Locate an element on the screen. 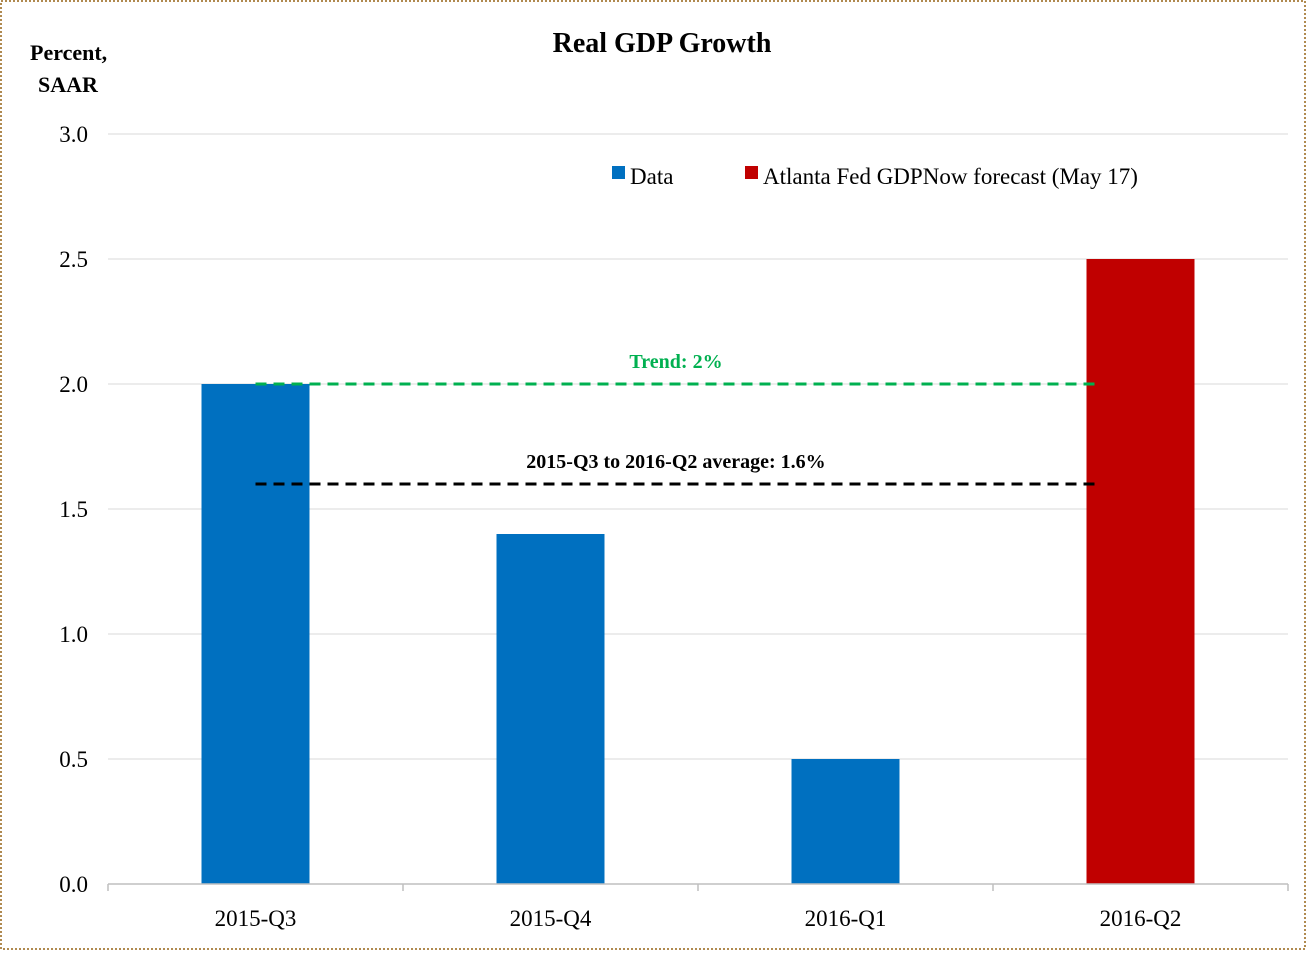  x-tick-label: 2015-Q4 is located at coordinates (551, 918).